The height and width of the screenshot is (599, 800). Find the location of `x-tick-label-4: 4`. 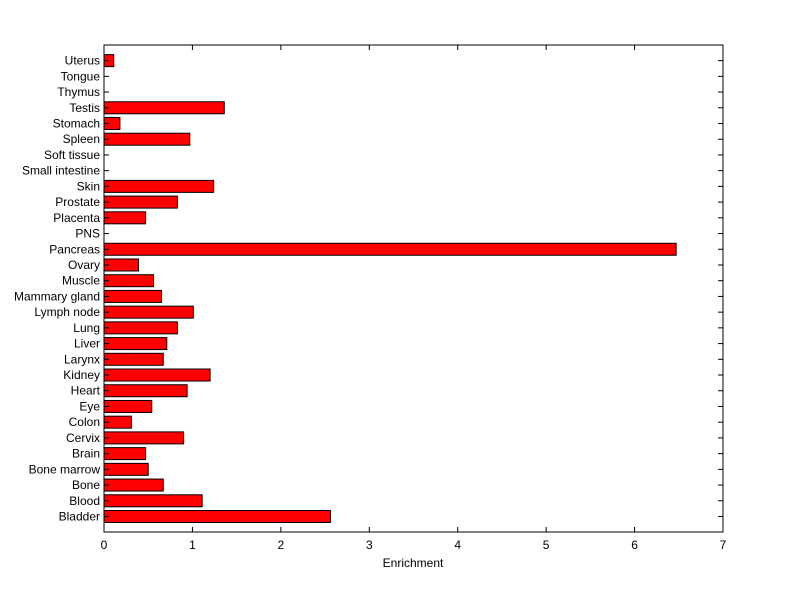

x-tick-label-4: 4 is located at coordinates (457, 545).